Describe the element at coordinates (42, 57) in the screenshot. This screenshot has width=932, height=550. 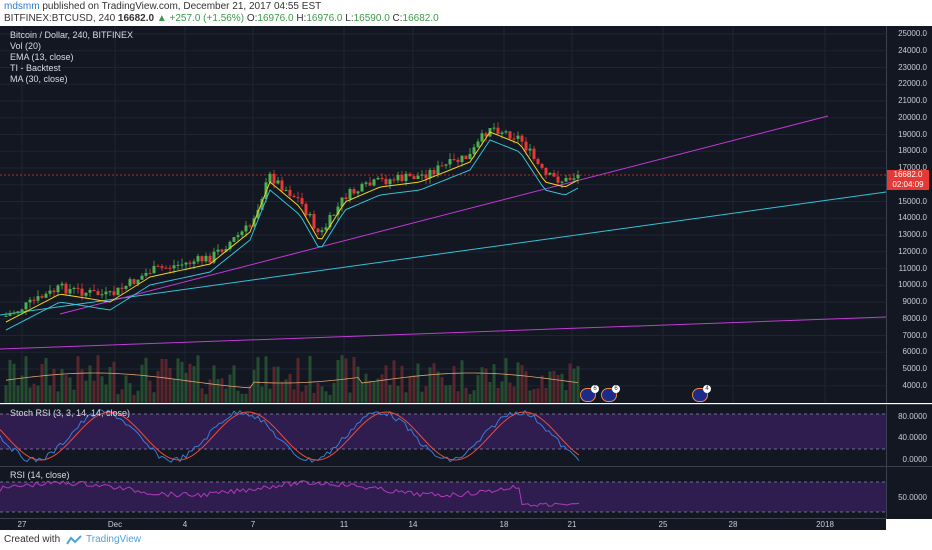
I see `legend-ema: EMA (13, close)` at that location.